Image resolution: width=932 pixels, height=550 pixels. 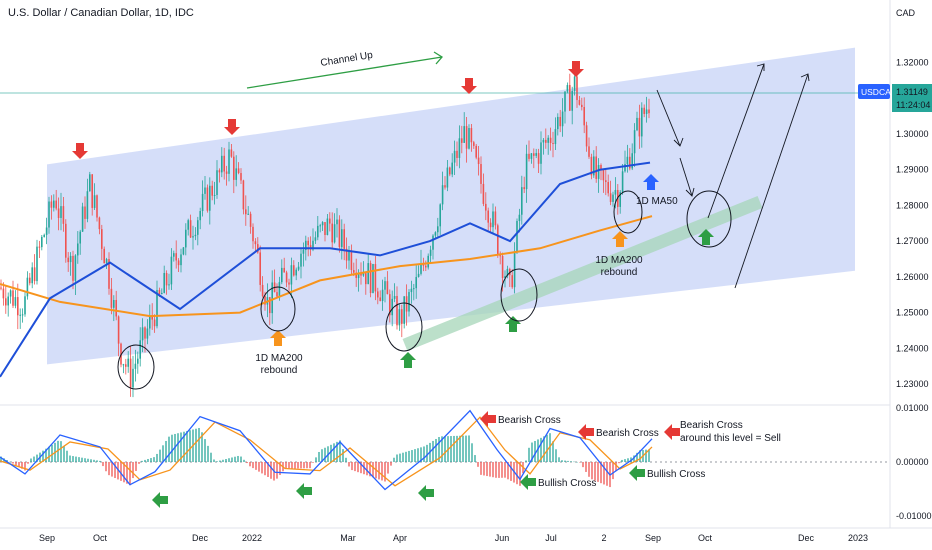 What do you see at coordinates (912, 134) in the screenshot?
I see `price-tick: 1.30000` at bounding box center [912, 134].